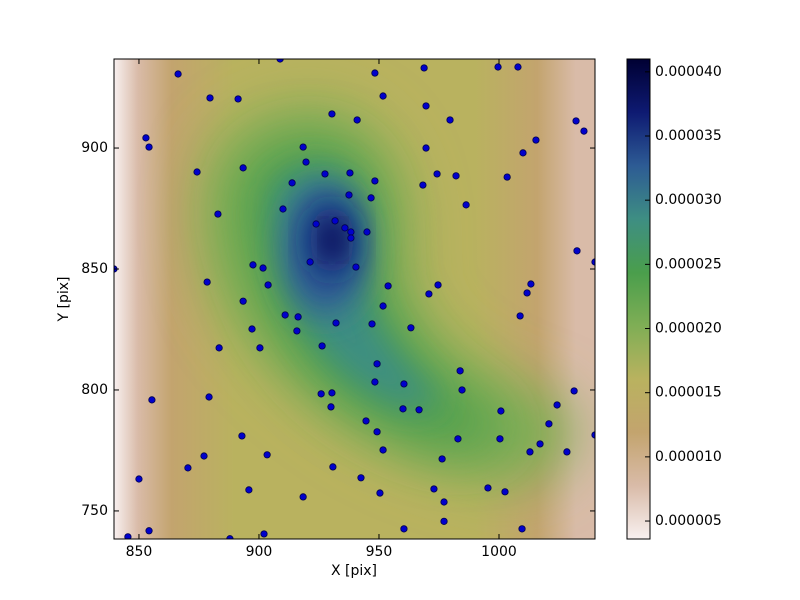 This screenshot has width=800, height=600. Describe the element at coordinates (688, 329) in the screenshot. I see `colorbar-tick-label: 0.000020` at that location.